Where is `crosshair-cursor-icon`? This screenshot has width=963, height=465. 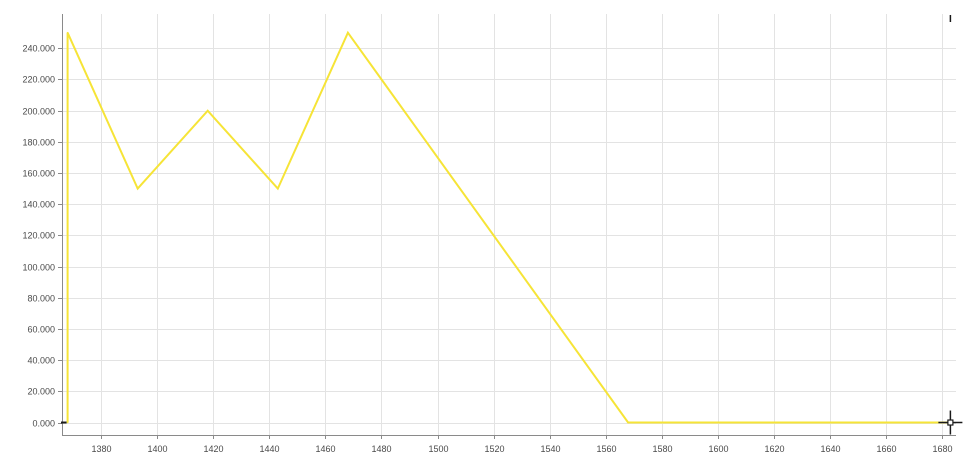 crosshair-cursor-icon is located at coordinates (950, 225).